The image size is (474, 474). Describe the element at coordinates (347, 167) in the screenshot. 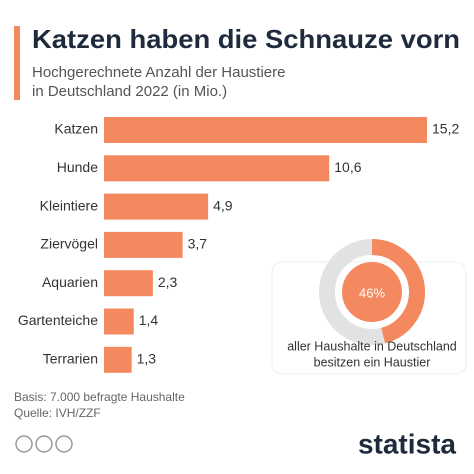

I see `value-label: 10,6` at that location.